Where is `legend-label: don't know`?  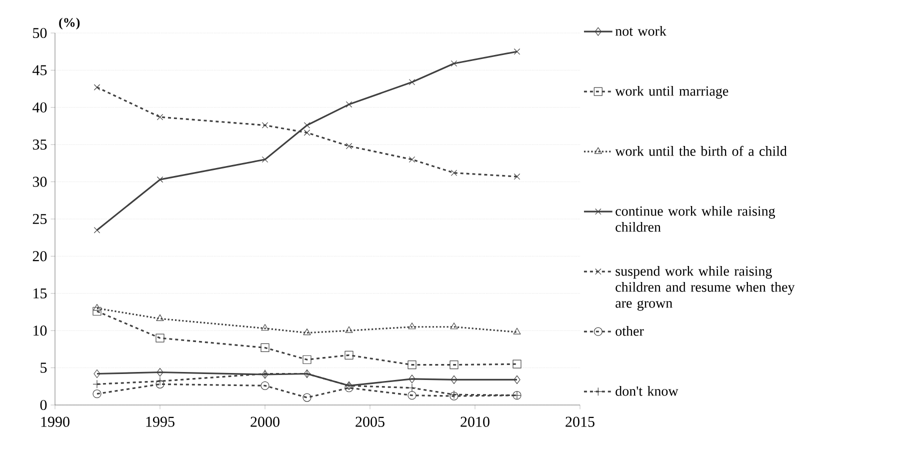 legend-label: don't know is located at coordinates (647, 391).